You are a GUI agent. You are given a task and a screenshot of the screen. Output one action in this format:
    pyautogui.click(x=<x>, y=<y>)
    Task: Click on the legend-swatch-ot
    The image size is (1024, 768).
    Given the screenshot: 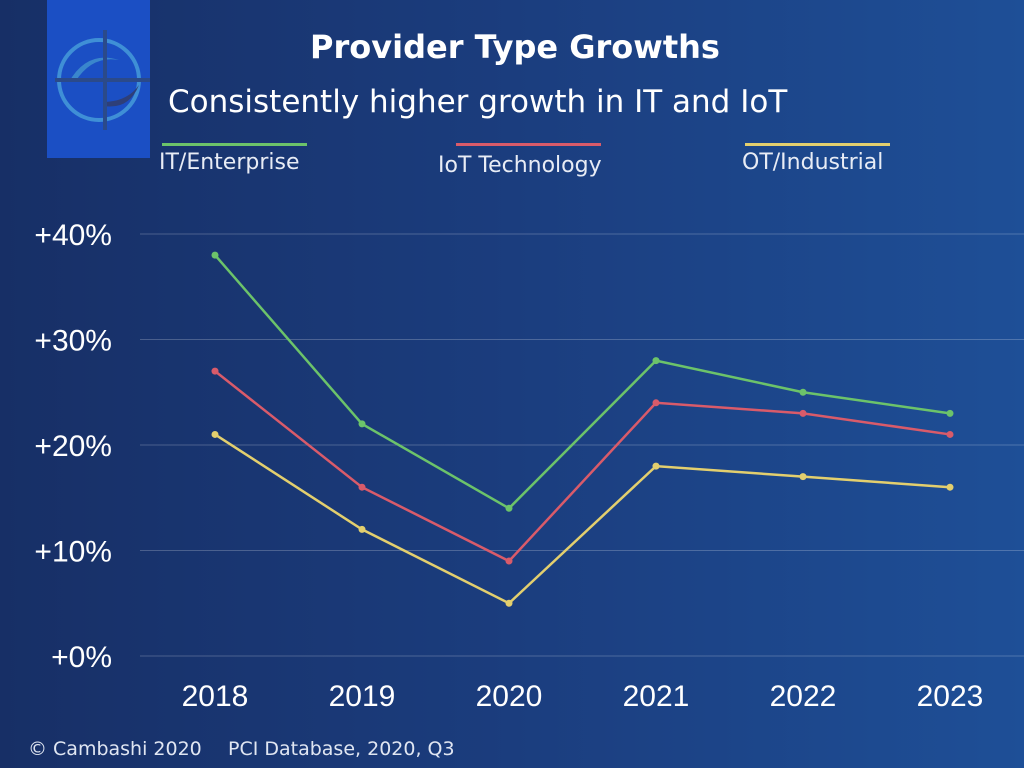 What is the action you would take?
    pyautogui.click(x=817, y=144)
    